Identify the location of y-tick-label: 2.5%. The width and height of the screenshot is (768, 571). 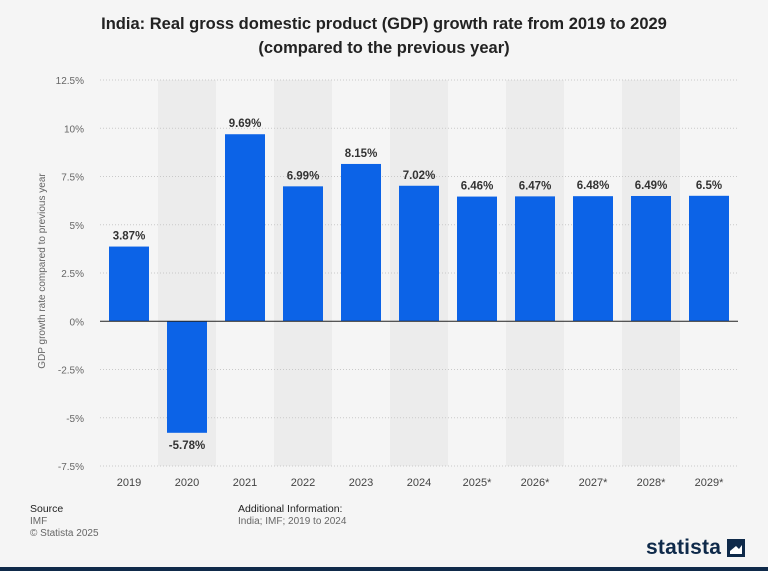
(72, 274).